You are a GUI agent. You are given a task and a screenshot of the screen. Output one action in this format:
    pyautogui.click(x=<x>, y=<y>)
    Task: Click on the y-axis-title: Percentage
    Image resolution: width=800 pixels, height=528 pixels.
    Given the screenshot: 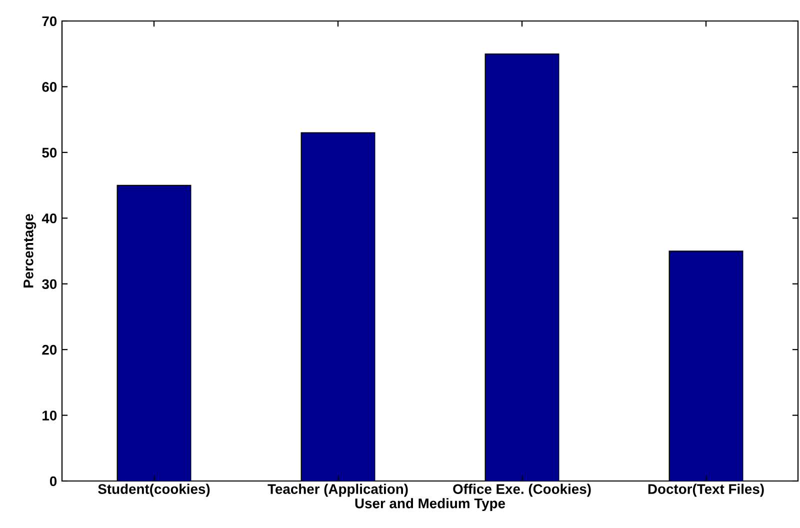 What is the action you would take?
    pyautogui.click(x=30, y=251)
    